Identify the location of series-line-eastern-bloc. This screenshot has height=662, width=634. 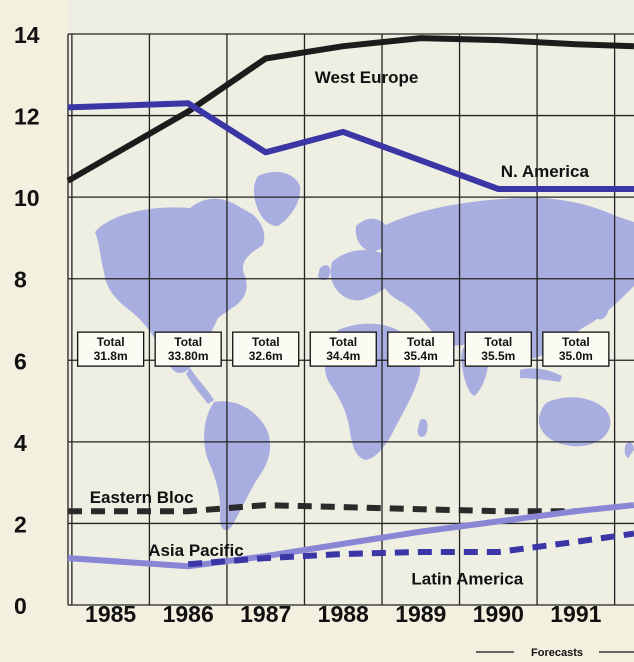
(322, 508).